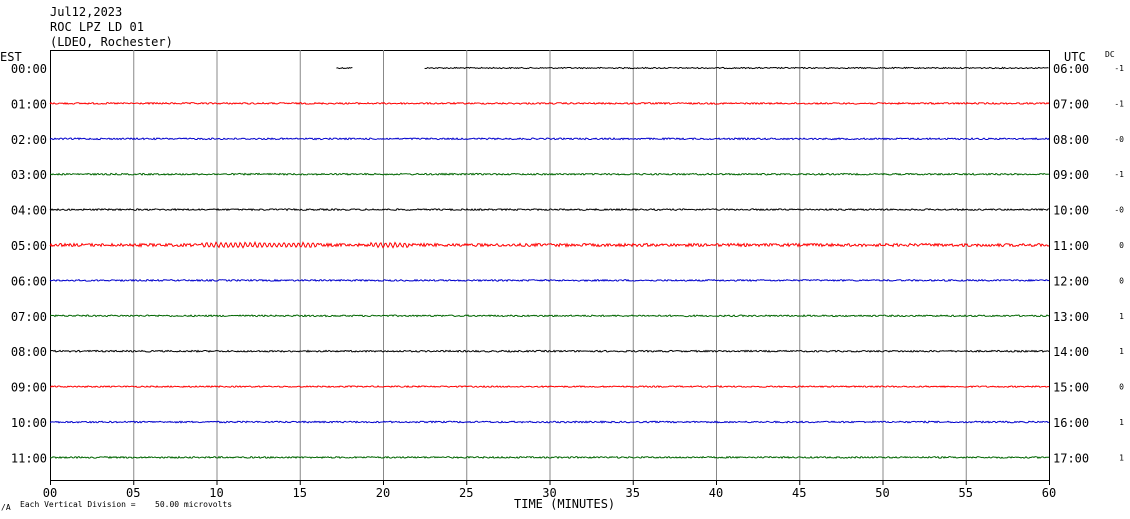 The width and height of the screenshot is (1130, 519). What do you see at coordinates (29, 69) in the screenshot?
I see `est-time-label: 00:00` at bounding box center [29, 69].